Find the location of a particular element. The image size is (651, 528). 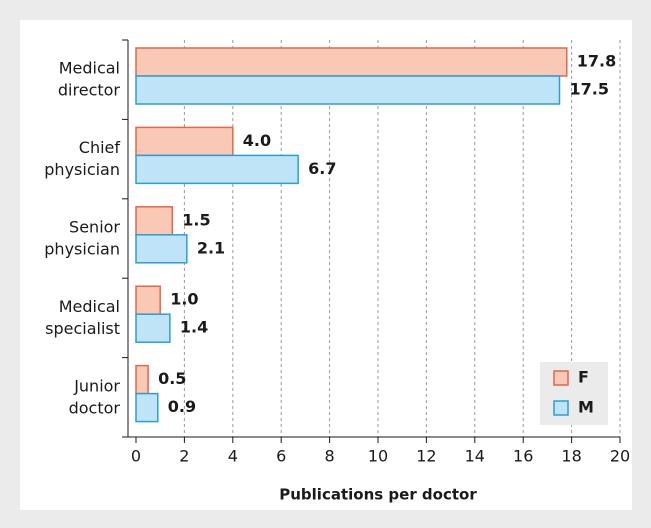

x-tick-label: 0 is located at coordinates (136, 456).